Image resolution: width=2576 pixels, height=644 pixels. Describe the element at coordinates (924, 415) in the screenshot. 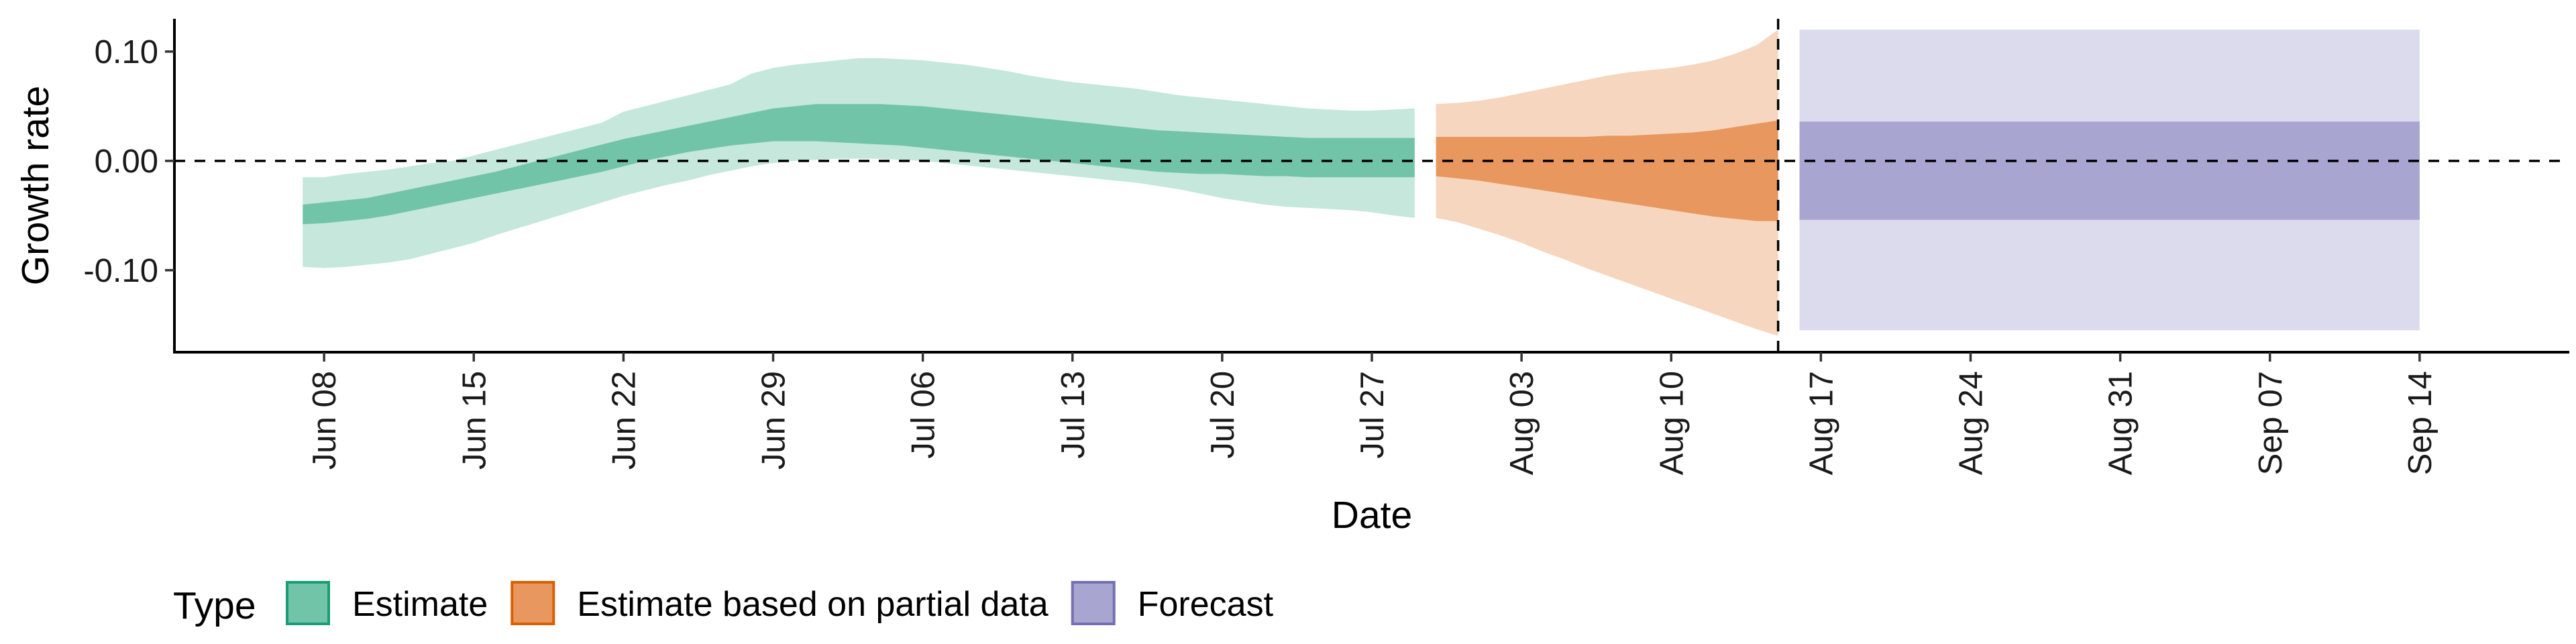

I see `x-tick-label: Jul 06` at that location.